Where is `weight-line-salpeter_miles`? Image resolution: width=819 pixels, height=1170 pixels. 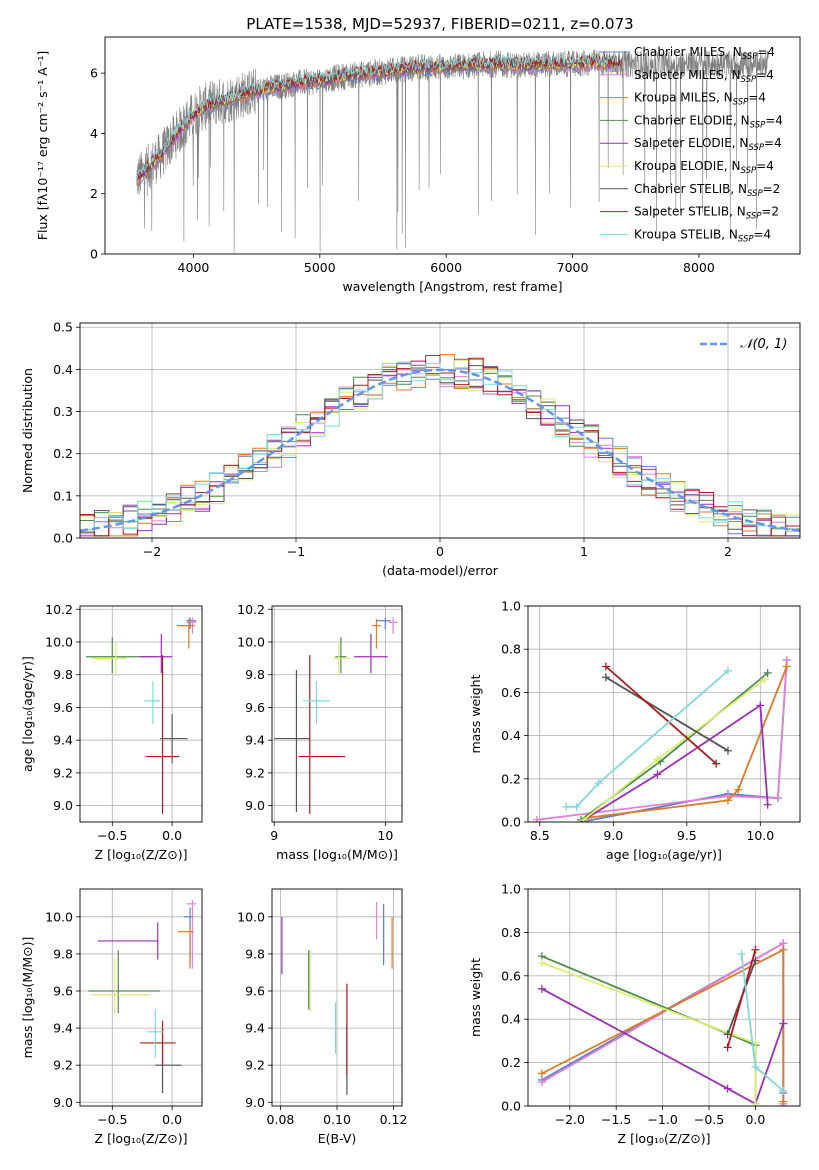 weight-line-salpeter_miles is located at coordinates (662, 740).